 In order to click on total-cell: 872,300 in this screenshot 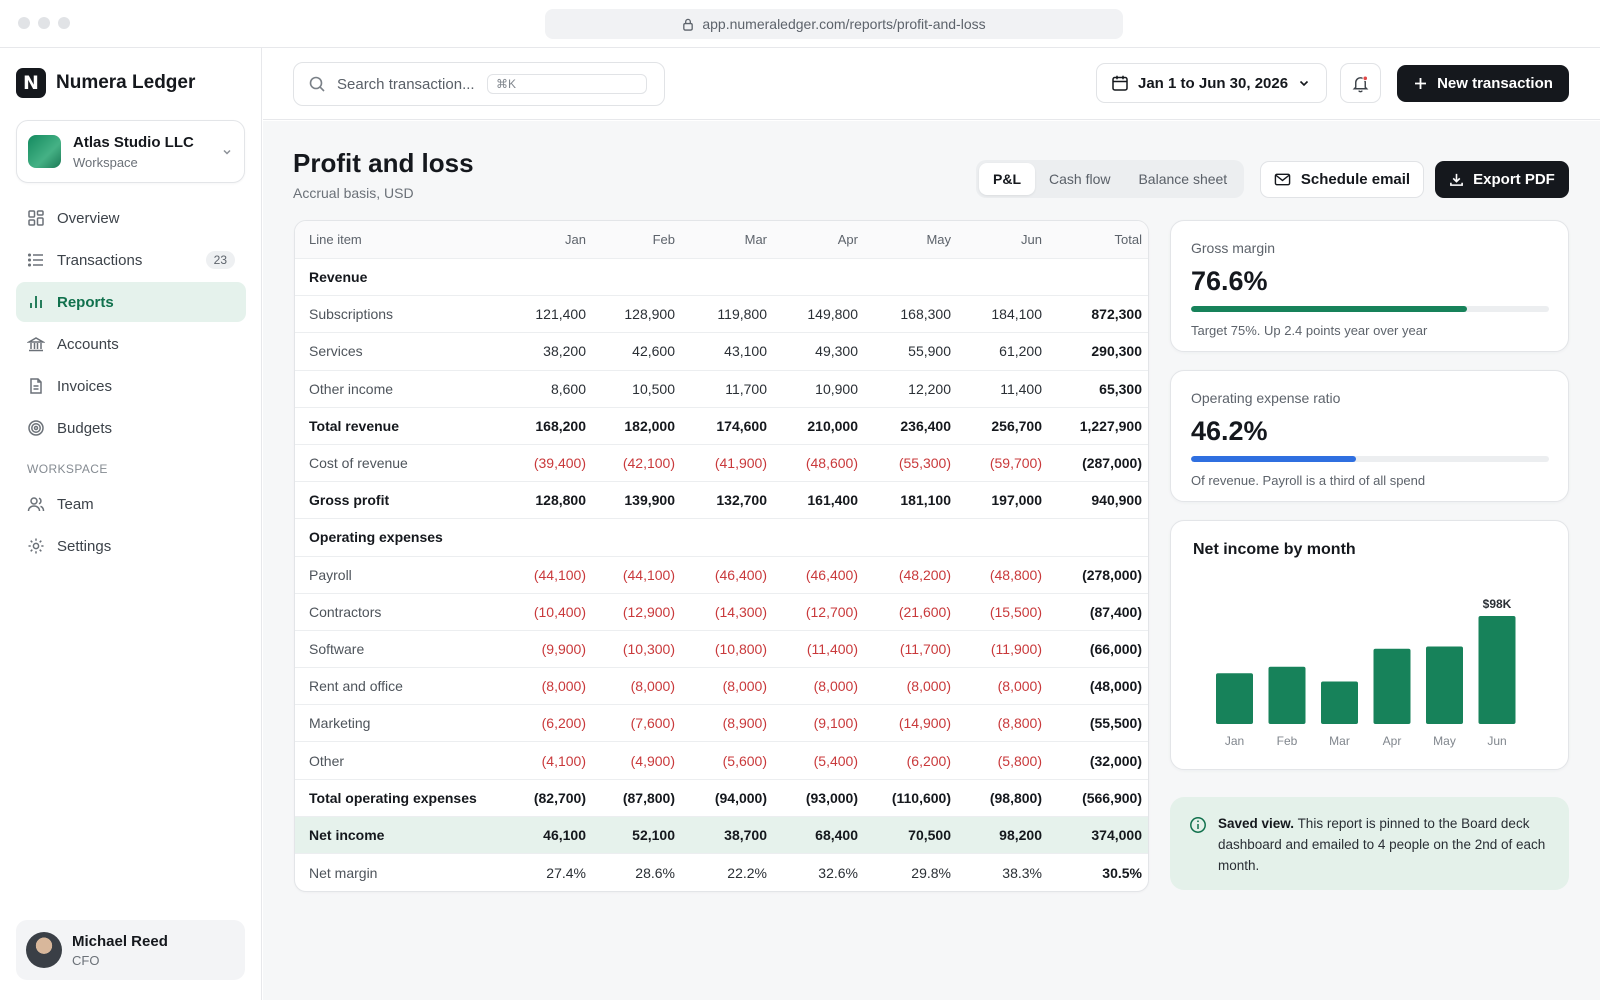, I will do `click(1116, 314)`.